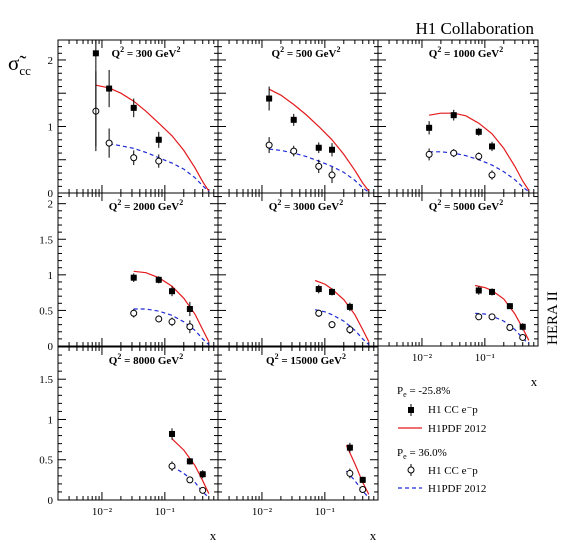 The height and width of the screenshot is (550, 567). Describe the element at coordinates (129, 432) in the screenshot. I see `panel-q8000: 00.511.510⁻² 10⁻¹Q2 = 8000 GeV2` at that location.